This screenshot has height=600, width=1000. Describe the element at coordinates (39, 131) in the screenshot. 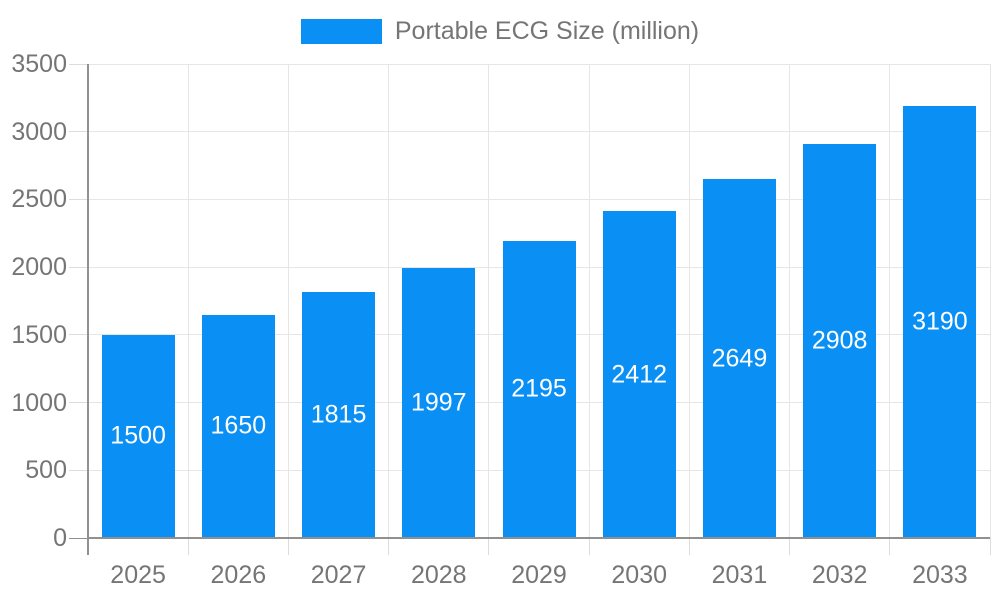

I see `y-axis-tick-label: 3000` at that location.